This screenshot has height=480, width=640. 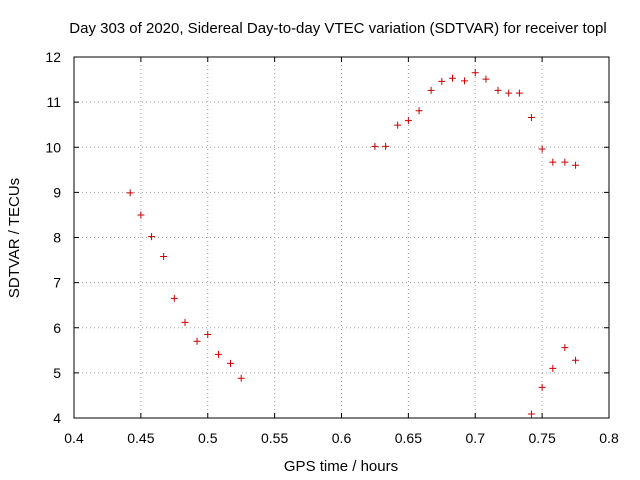 I want to click on x-tick-label: 0.5, so click(x=208, y=438).